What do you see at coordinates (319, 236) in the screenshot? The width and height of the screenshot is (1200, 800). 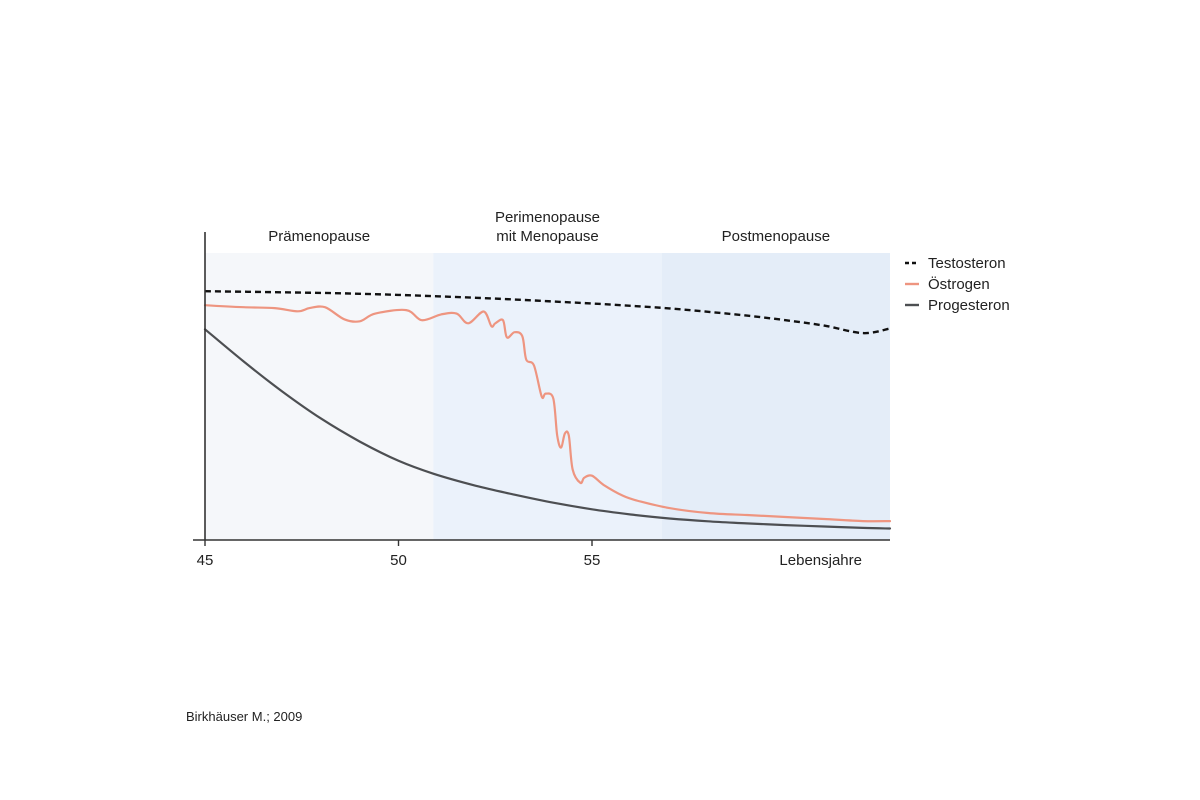 I see `phase-label: Prämenopause` at bounding box center [319, 236].